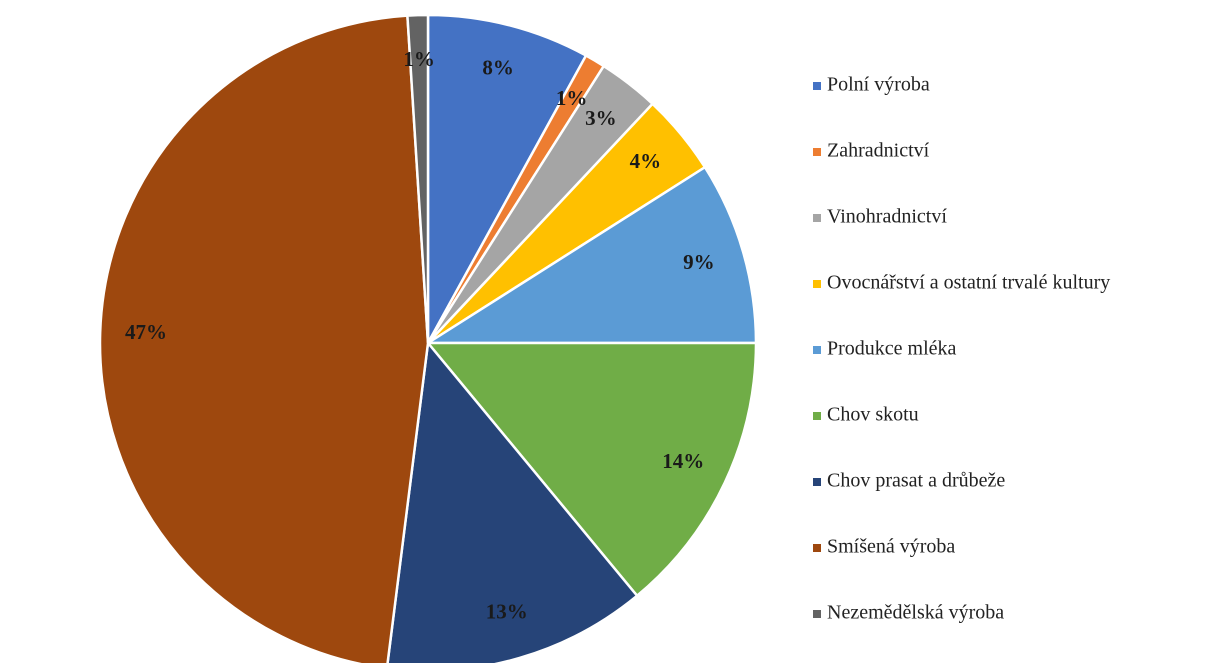 The image size is (1230, 663). What do you see at coordinates (915, 613) in the screenshot?
I see `legend-label: Nezemědělská výroba` at bounding box center [915, 613].